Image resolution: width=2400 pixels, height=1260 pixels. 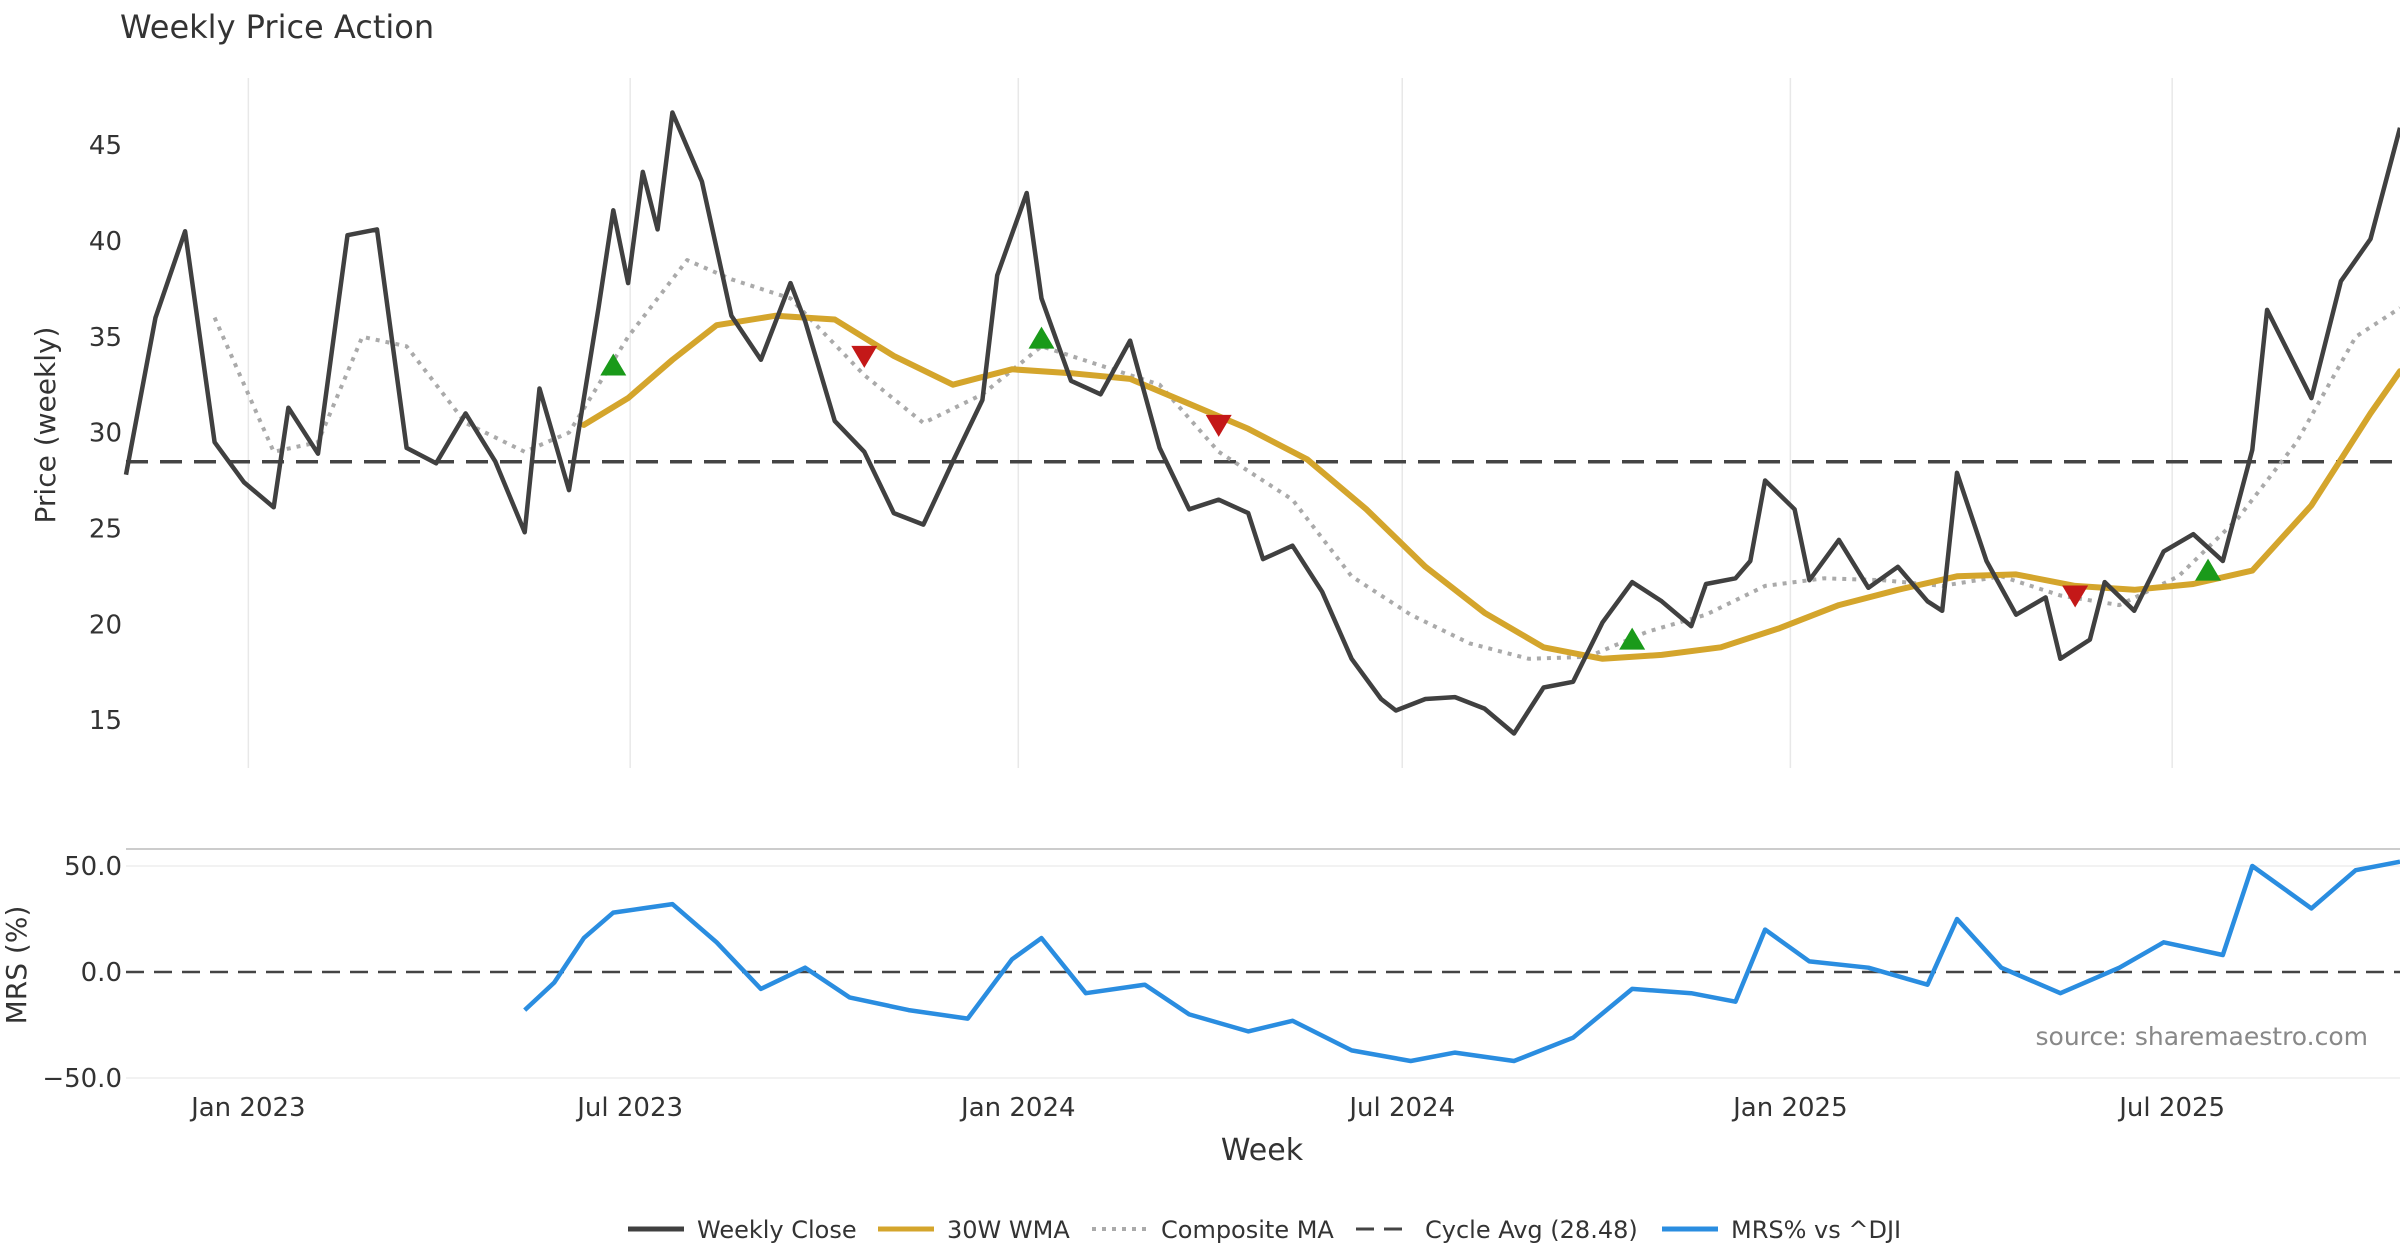 I want to click on x-tick-label: Jan 2025, so click(x=1789, y=1108).